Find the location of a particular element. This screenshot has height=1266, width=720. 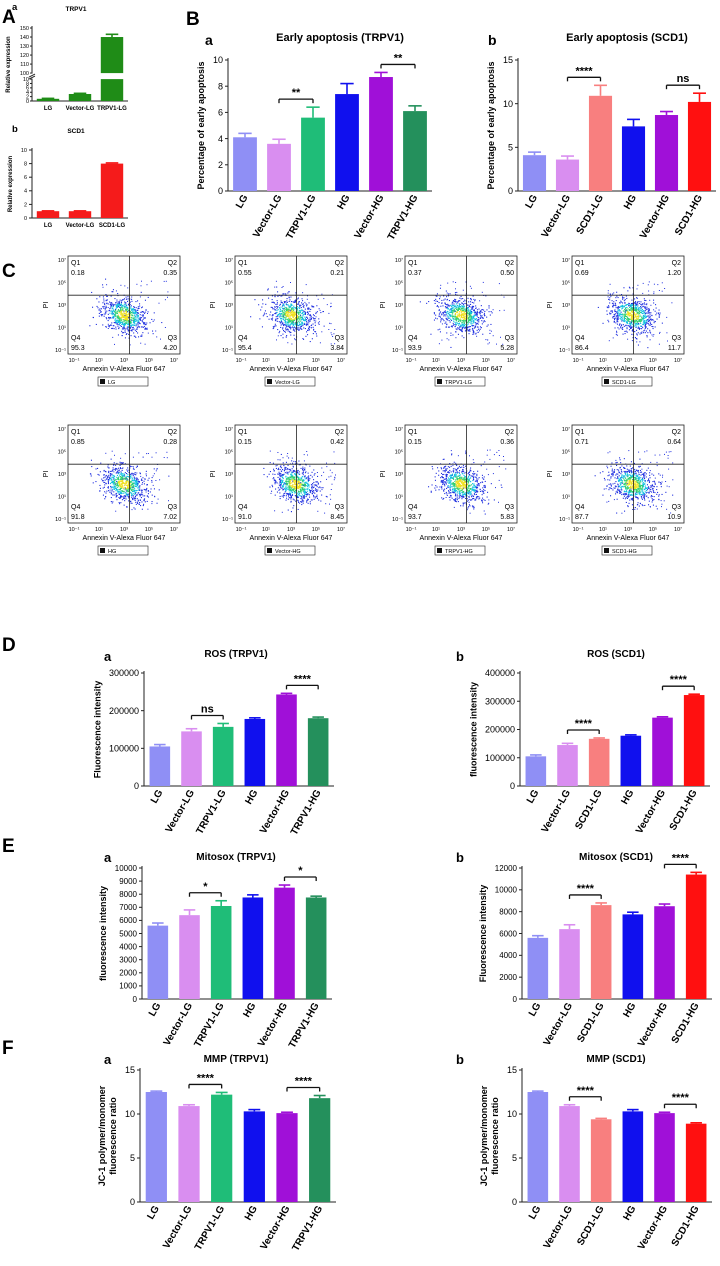

quadrant-q4-value: 86.4 is located at coordinates (582, 348).